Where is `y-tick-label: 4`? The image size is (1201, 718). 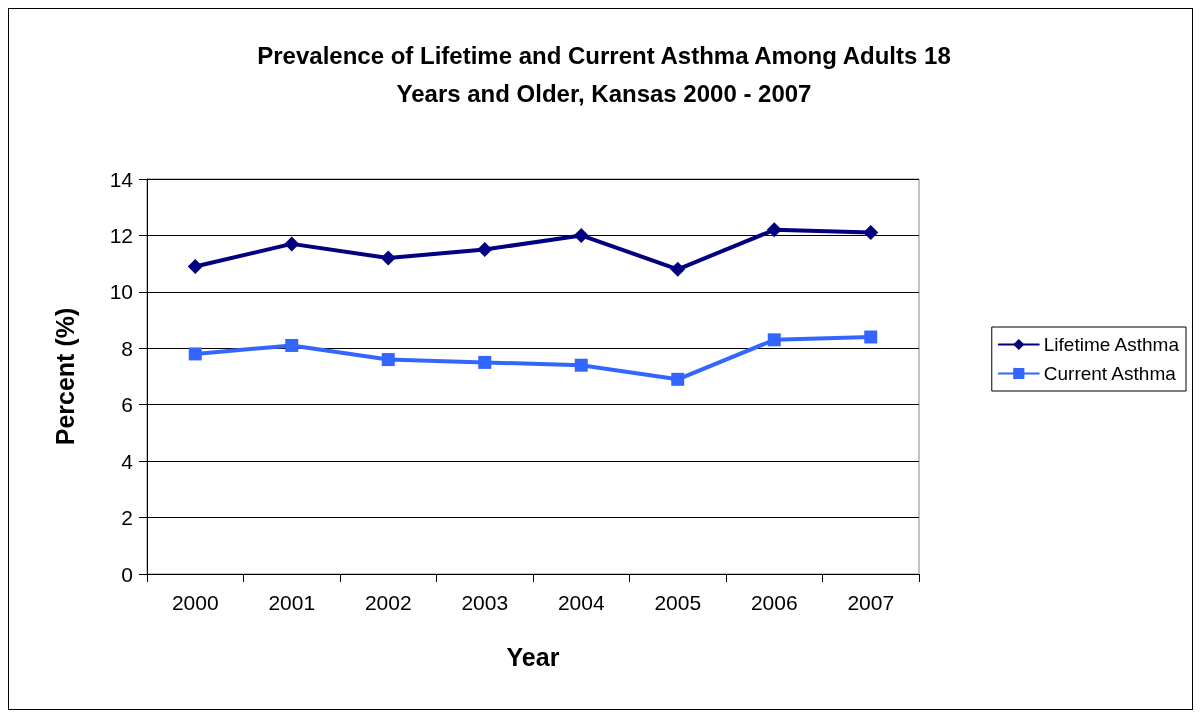 y-tick-label: 4 is located at coordinates (127, 461).